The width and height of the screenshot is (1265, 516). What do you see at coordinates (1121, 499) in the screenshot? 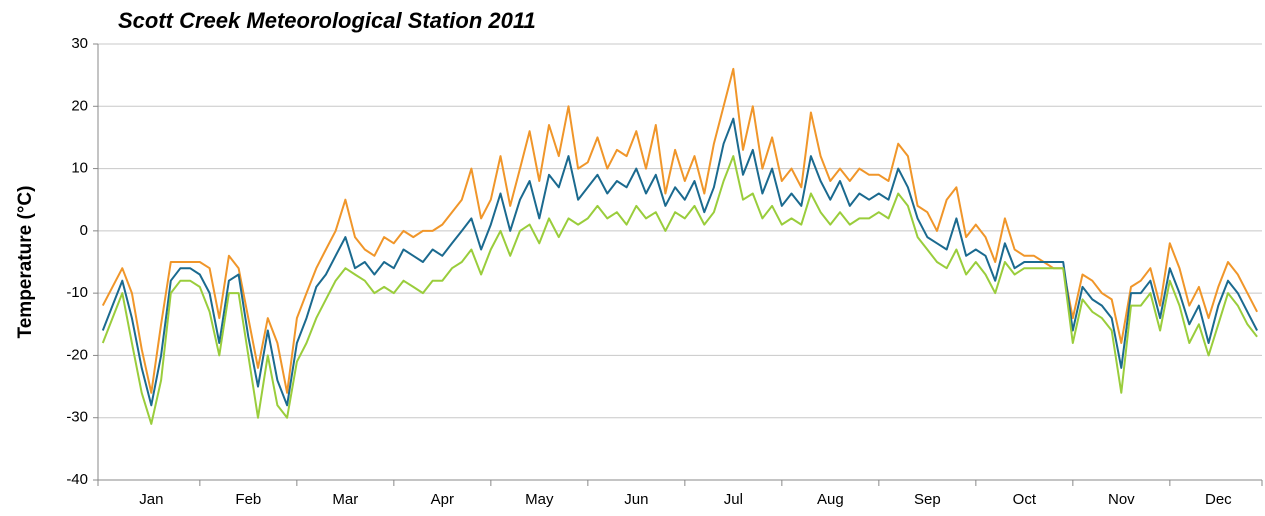
I see `x-tick-label: Nov` at bounding box center [1121, 499].